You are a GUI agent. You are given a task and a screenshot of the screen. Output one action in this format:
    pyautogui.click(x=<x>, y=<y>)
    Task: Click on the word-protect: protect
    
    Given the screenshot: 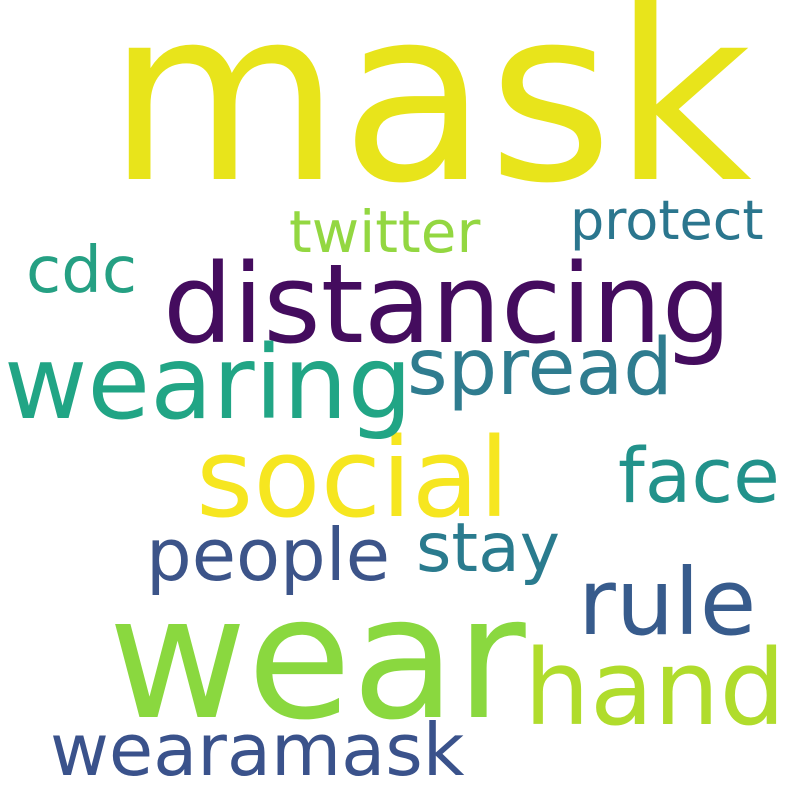 What is the action you would take?
    pyautogui.click(x=667, y=220)
    